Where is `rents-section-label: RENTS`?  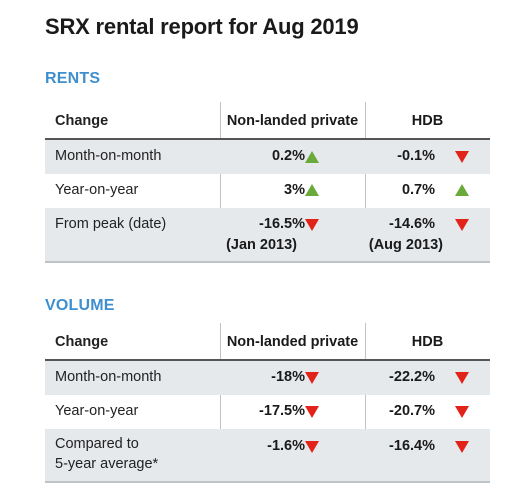
rents-section-label: RENTS is located at coordinates (73, 78).